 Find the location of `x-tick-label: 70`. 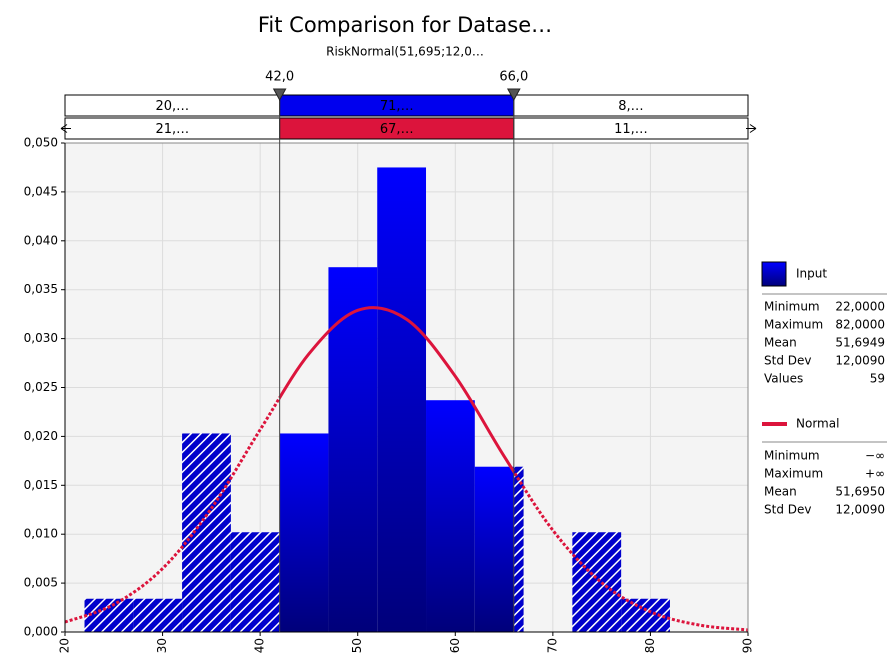

x-tick-label: 70 is located at coordinates (552, 645).